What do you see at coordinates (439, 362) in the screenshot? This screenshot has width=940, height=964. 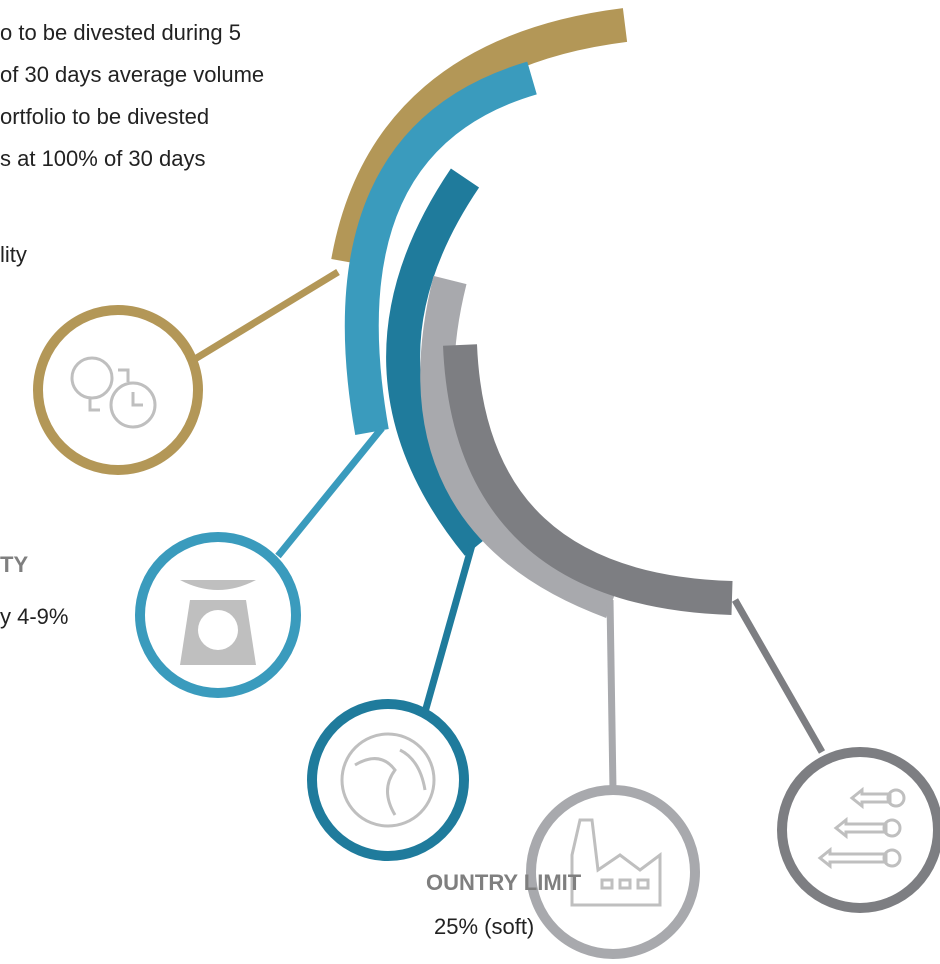 I see `arc-teal` at bounding box center [439, 362].